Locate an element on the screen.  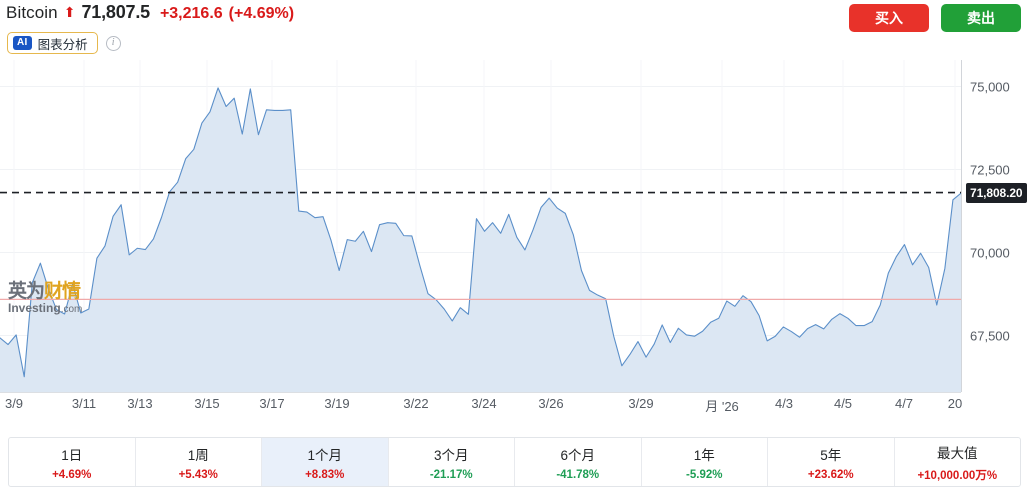
period-tab-label: 最大值 is located at coordinates (957, 453).